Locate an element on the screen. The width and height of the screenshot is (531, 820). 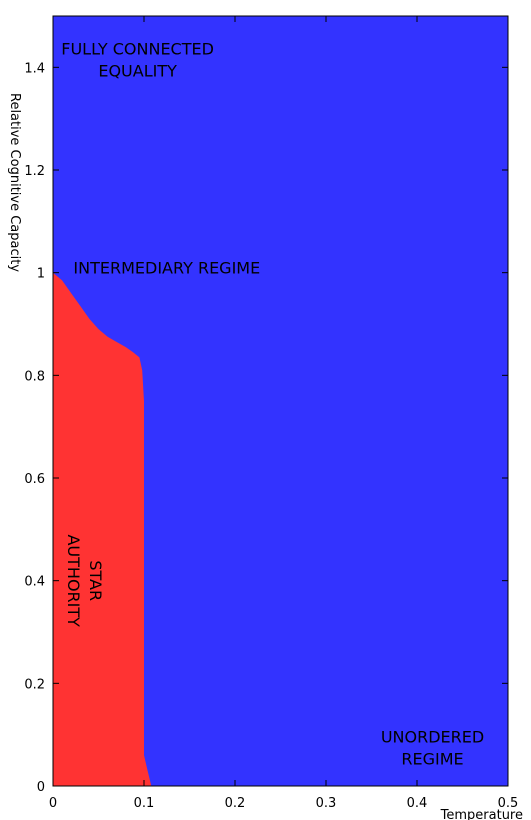
region-label-line: EQUALITY is located at coordinates (137, 71).